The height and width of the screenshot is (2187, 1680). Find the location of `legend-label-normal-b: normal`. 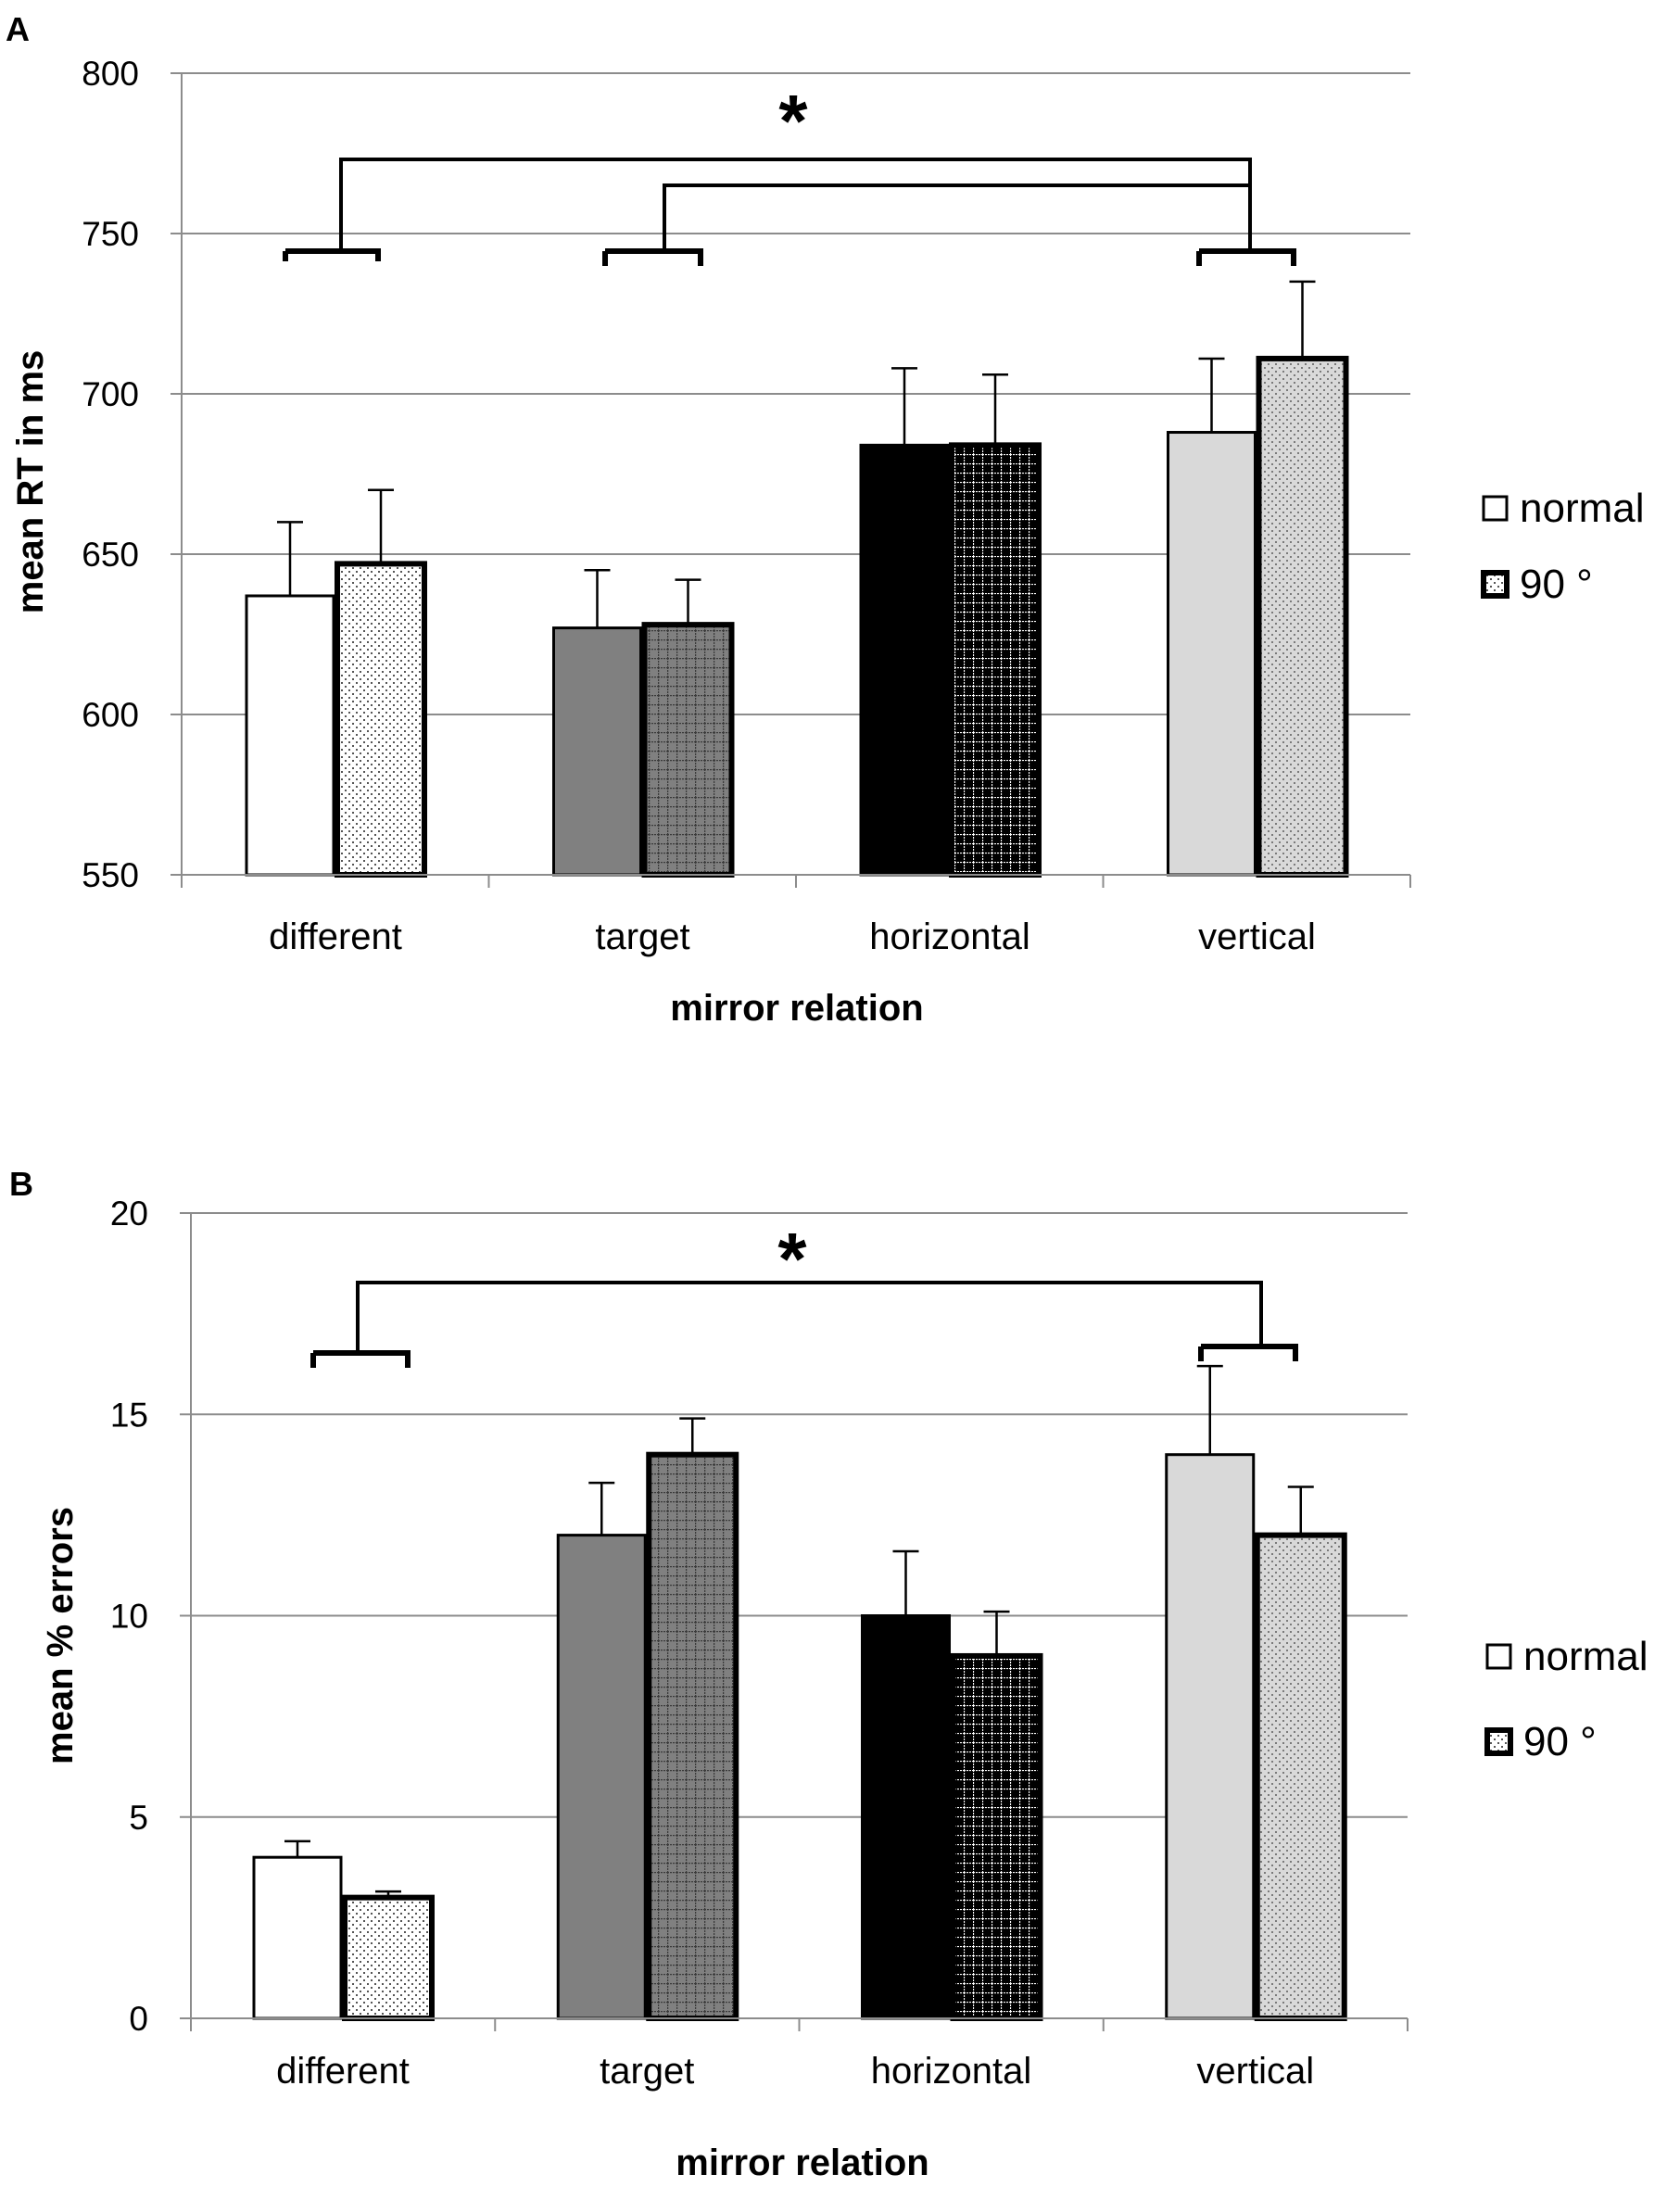

legend-label-normal-b: normal is located at coordinates (1585, 1657).